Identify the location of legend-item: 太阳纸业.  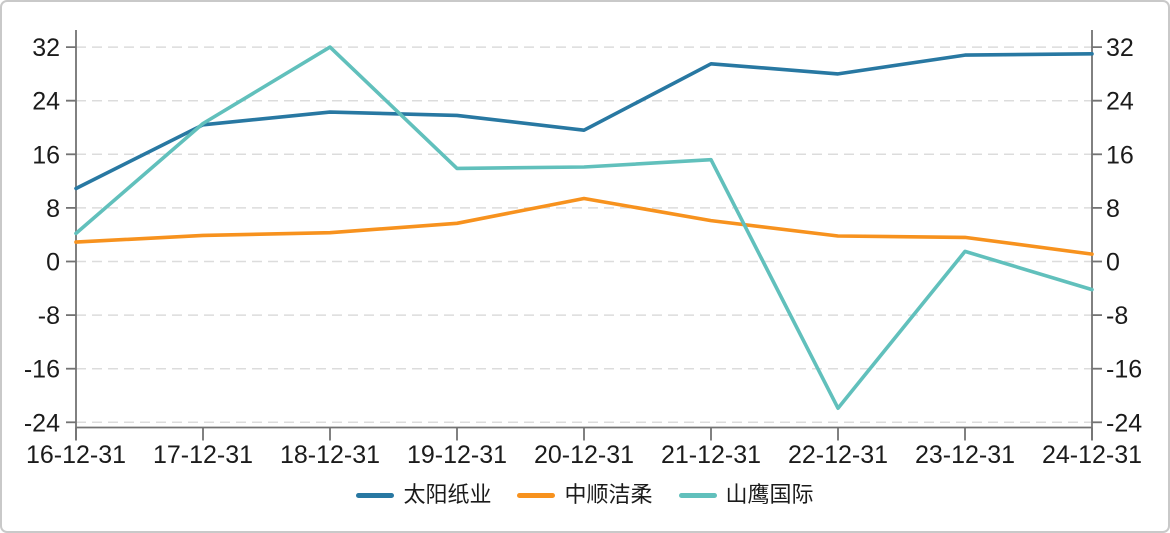
(423, 495).